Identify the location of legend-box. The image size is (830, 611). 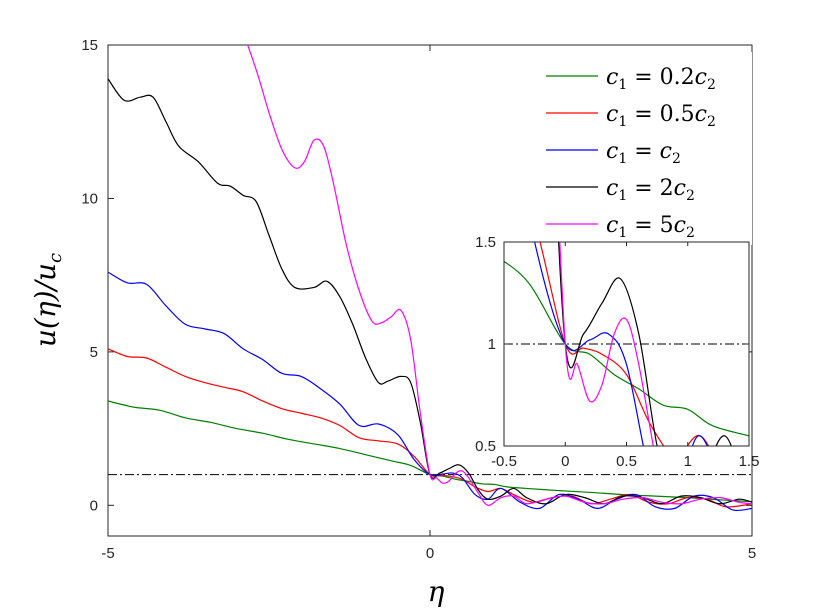
(636, 148).